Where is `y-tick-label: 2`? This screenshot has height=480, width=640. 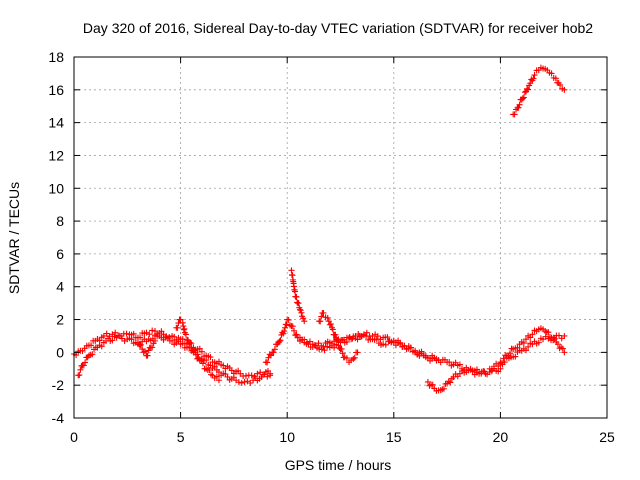
y-tick-label: 2 is located at coordinates (60, 320).